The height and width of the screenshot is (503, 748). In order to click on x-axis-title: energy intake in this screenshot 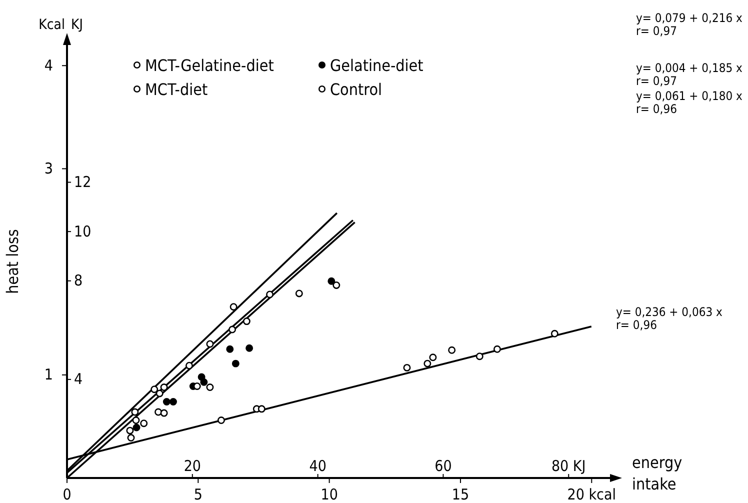, I will do `click(657, 473)`.